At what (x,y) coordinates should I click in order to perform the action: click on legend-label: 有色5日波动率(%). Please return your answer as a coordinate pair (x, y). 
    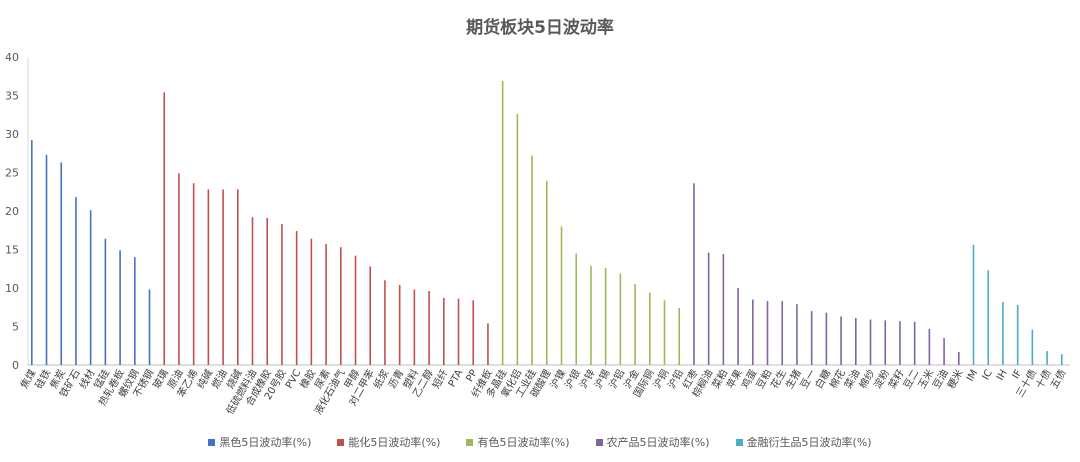
    Looking at the image, I should click on (523, 442).